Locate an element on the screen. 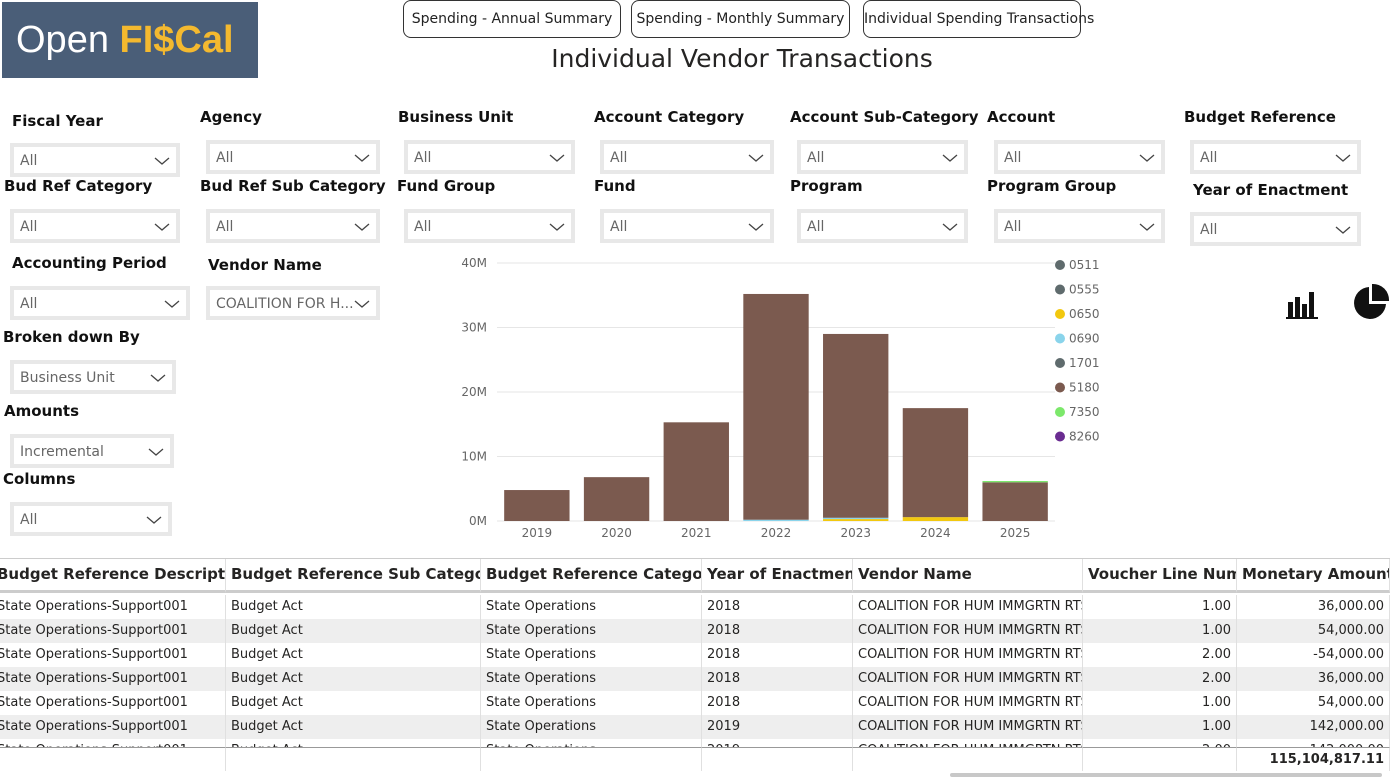  legend-label: 7350 is located at coordinates (1084, 412).